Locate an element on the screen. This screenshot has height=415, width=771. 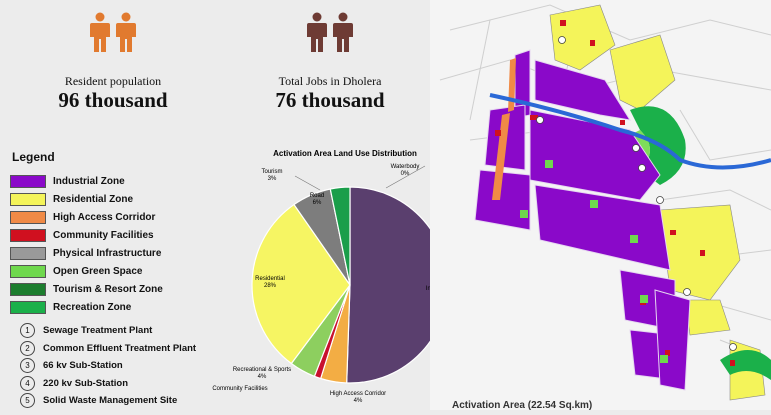
facility-item: 2 Common Effluent Treatment Plant is located at coordinates (130, 349).